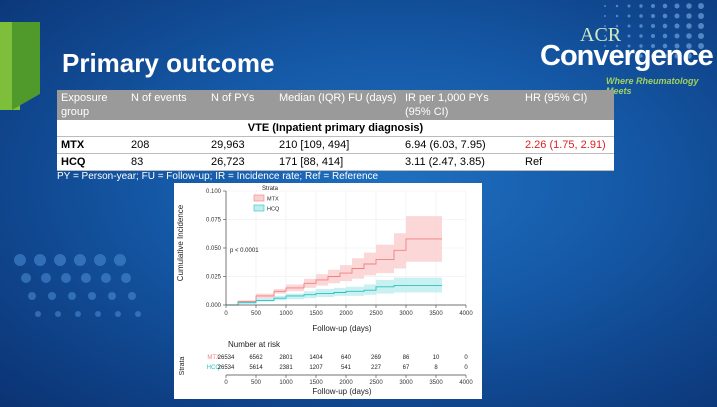  Describe the element at coordinates (436, 368) in the screenshot. I see `risk-count: 8` at that location.